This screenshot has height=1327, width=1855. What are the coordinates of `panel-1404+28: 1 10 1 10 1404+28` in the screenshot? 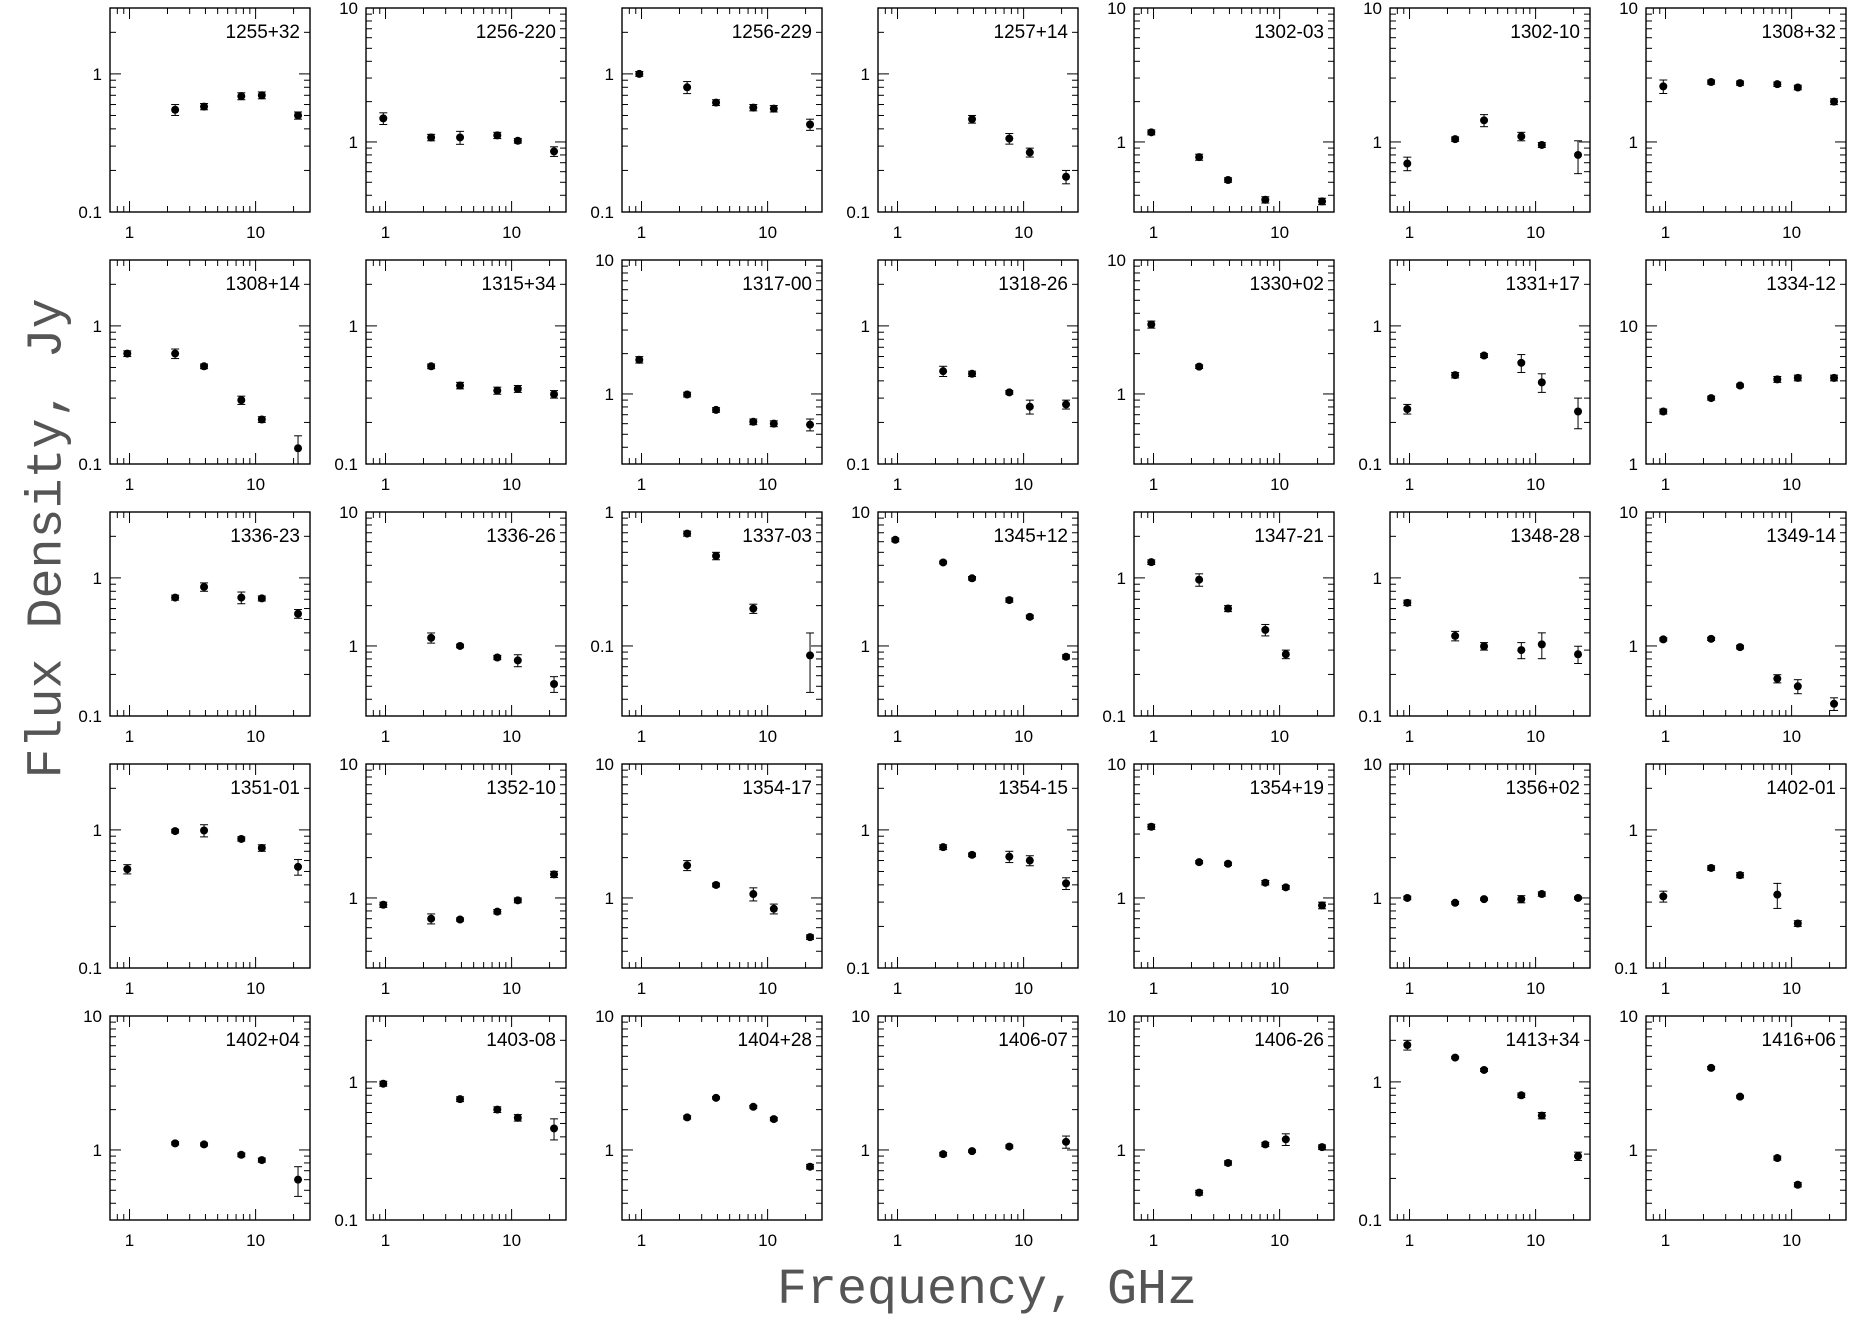 It's located at (709, 1128).